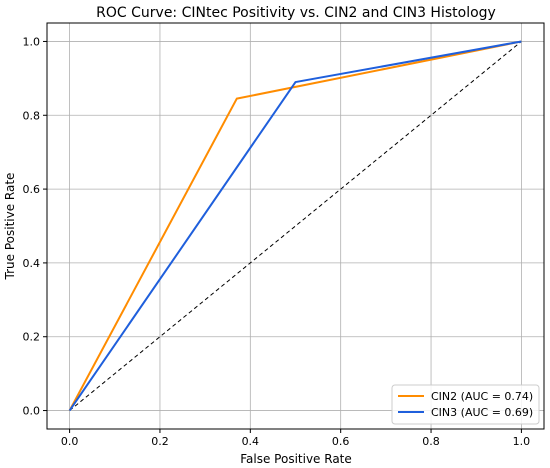  Describe the element at coordinates (32, 41) in the screenshot. I see `y-tick-label: 1.0` at that location.